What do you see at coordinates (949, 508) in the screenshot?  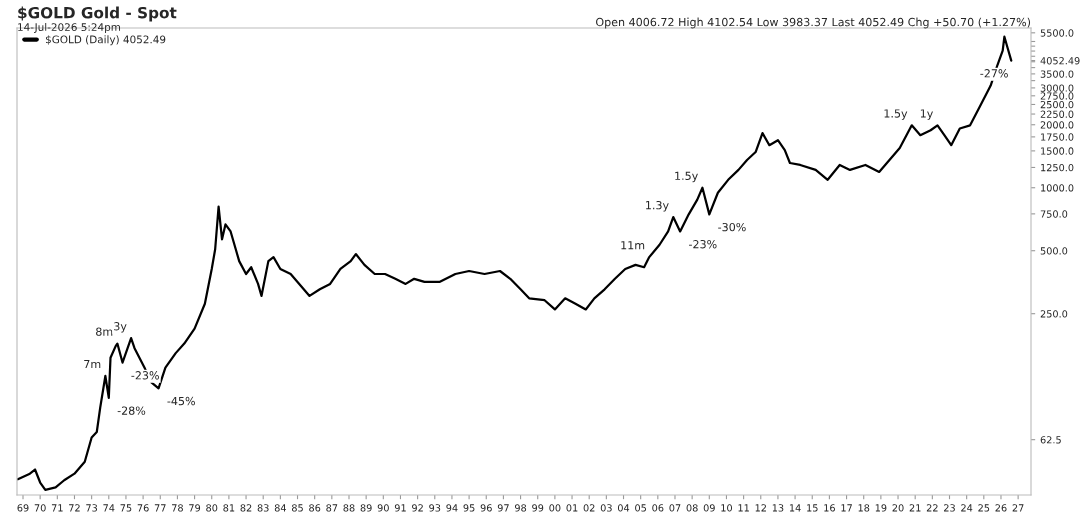 I see `x-tick-label: 23` at bounding box center [949, 508].